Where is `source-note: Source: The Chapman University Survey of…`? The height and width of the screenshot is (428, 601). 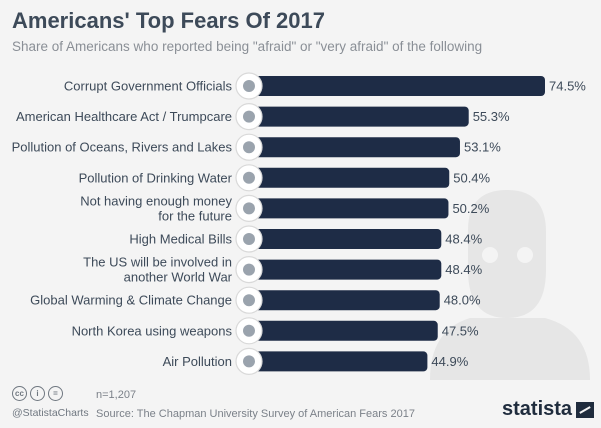 source-note: Source: The Chapman University Survey of… is located at coordinates (255, 414).